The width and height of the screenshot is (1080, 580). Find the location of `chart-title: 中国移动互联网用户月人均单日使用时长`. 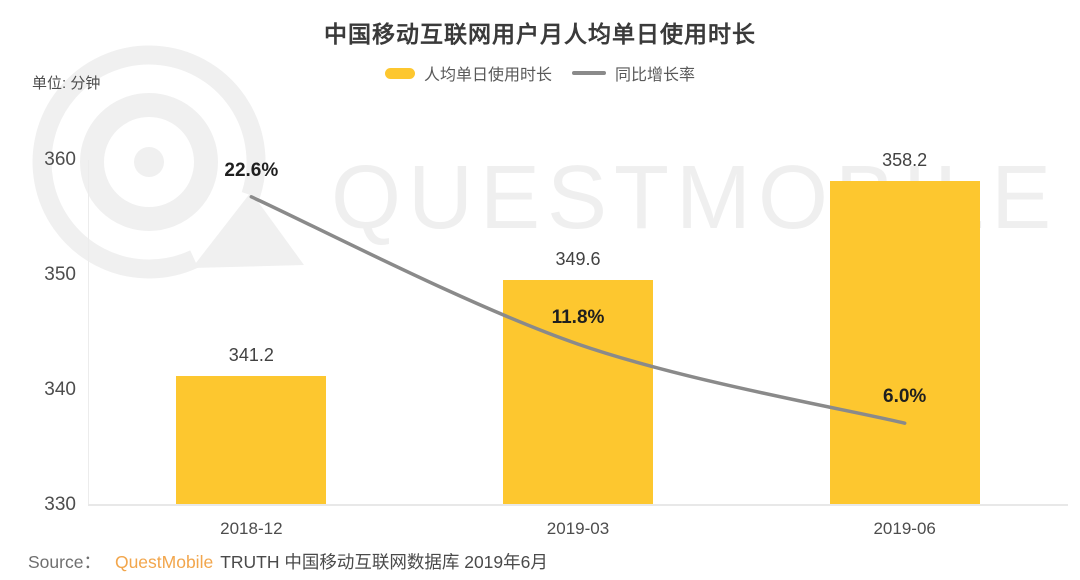

chart-title: 中国移动互联网用户月人均单日使用时长 is located at coordinates (540, 34).